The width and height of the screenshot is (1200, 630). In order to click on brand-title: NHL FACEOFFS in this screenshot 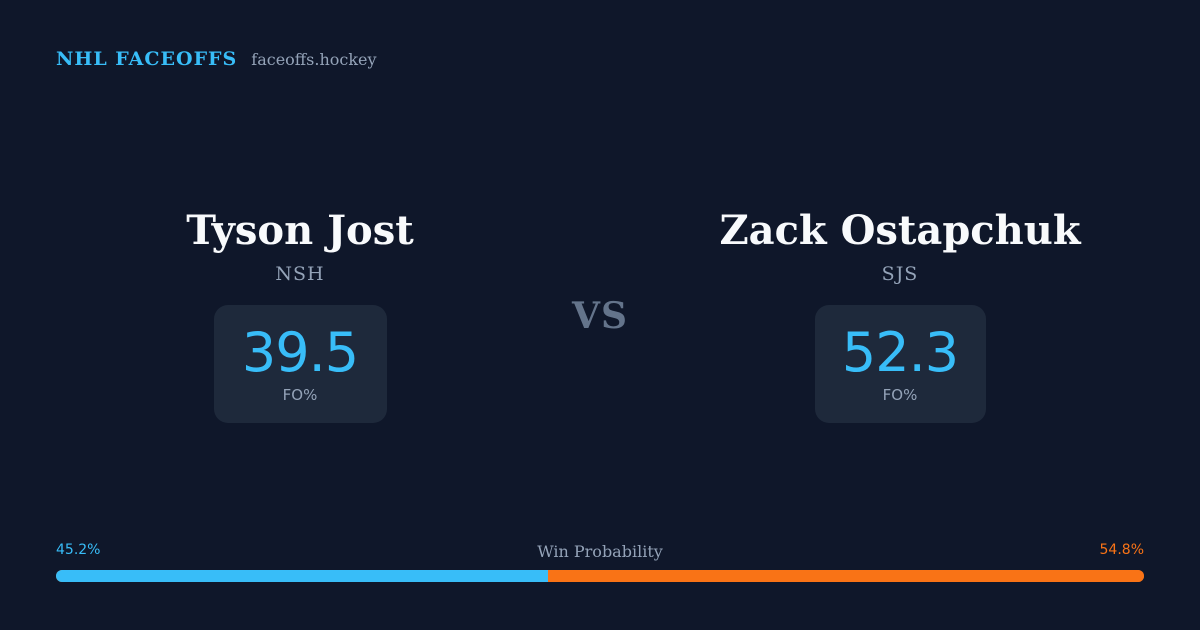, I will do `click(147, 59)`.